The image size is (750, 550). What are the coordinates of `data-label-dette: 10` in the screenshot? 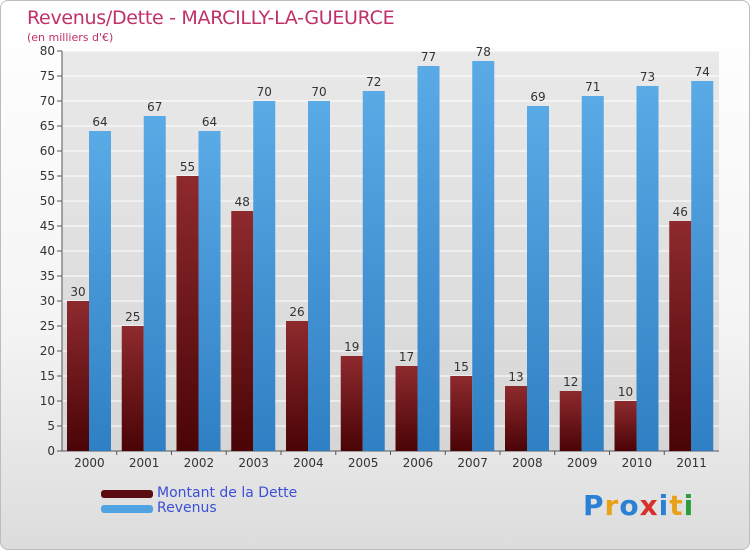 It's located at (625, 392).